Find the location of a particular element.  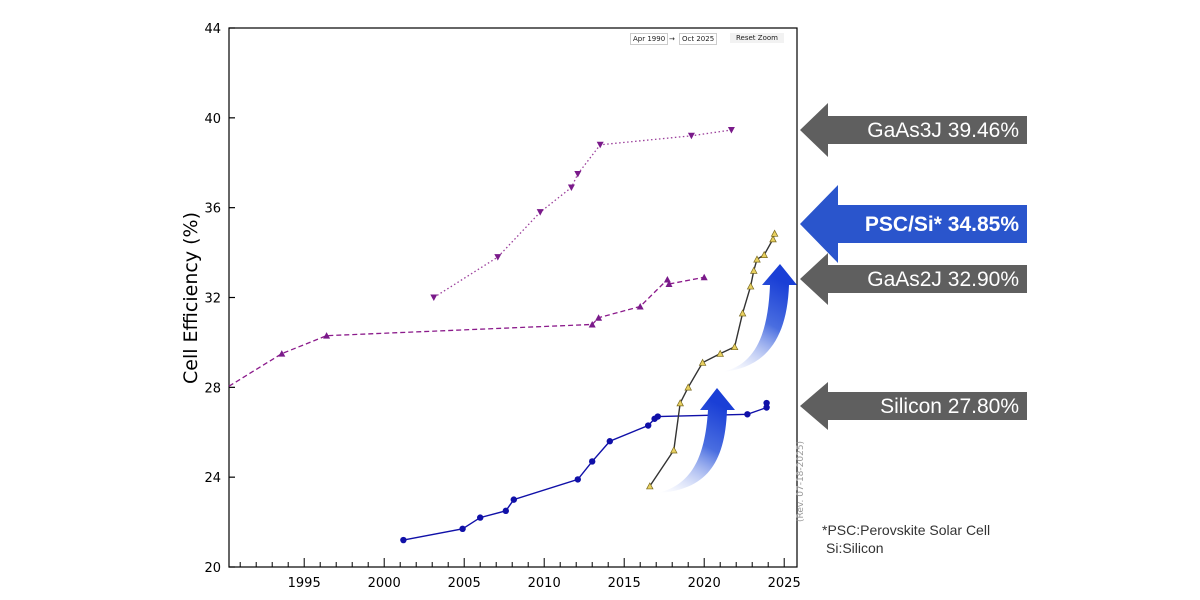

footnote-line2: Si:Silicon is located at coordinates (855, 548).